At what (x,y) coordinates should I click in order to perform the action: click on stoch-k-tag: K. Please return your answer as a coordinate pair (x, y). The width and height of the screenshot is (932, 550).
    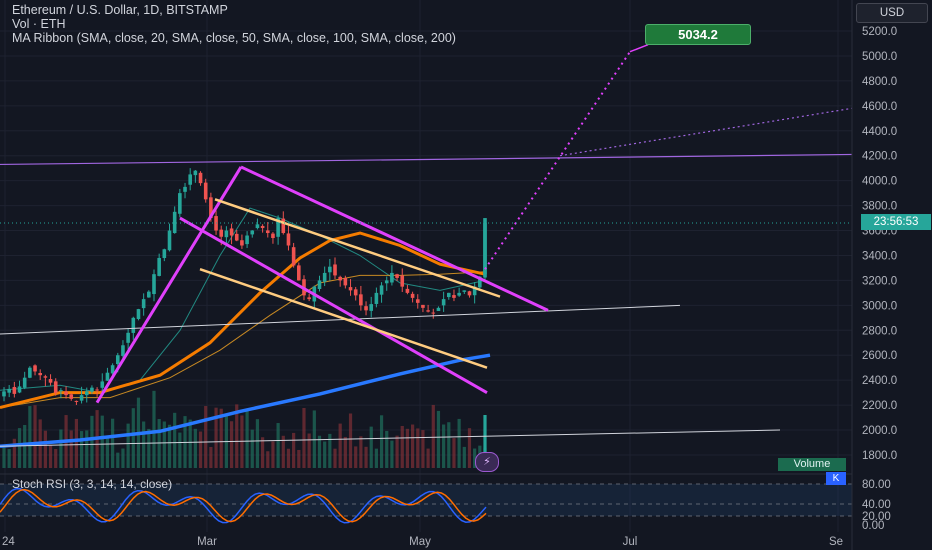
    Looking at the image, I should click on (836, 478).